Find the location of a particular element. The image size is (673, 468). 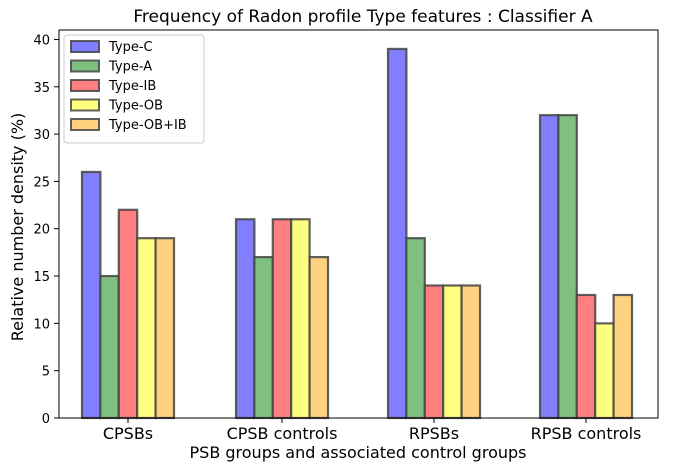

legend-label: Type-A is located at coordinates (130, 67).